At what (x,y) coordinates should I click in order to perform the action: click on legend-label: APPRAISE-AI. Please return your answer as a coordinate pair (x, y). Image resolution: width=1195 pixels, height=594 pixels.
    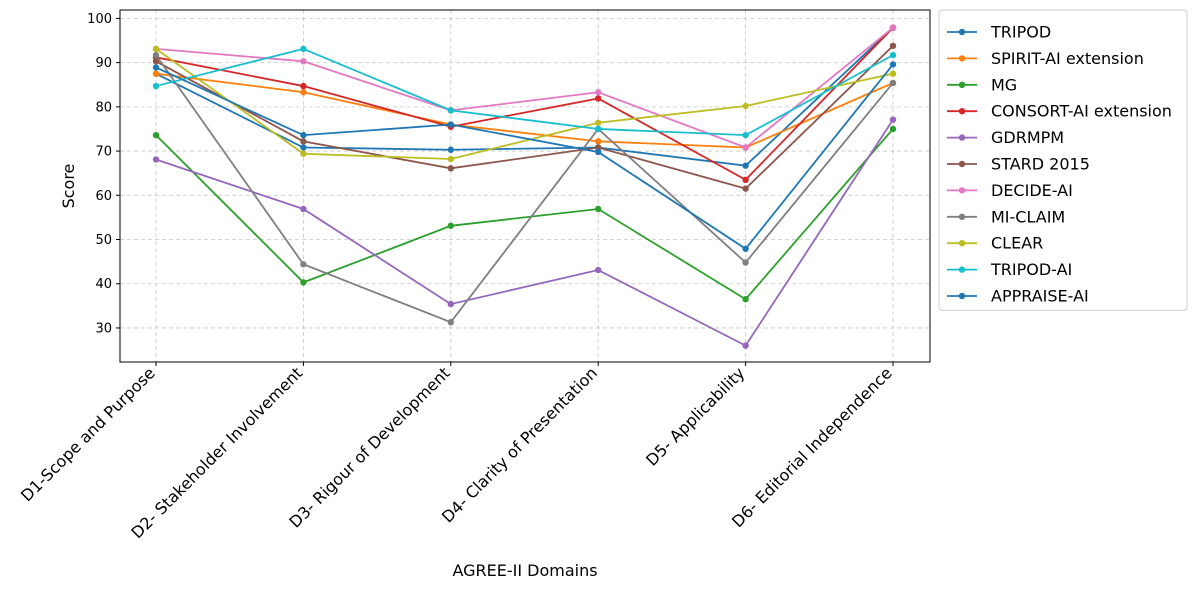
    Looking at the image, I should click on (1040, 296).